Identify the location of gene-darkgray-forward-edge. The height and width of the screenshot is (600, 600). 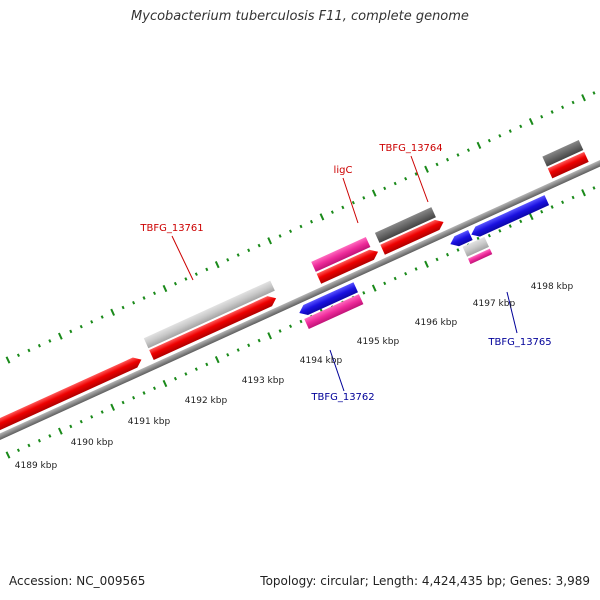
(563, 153).